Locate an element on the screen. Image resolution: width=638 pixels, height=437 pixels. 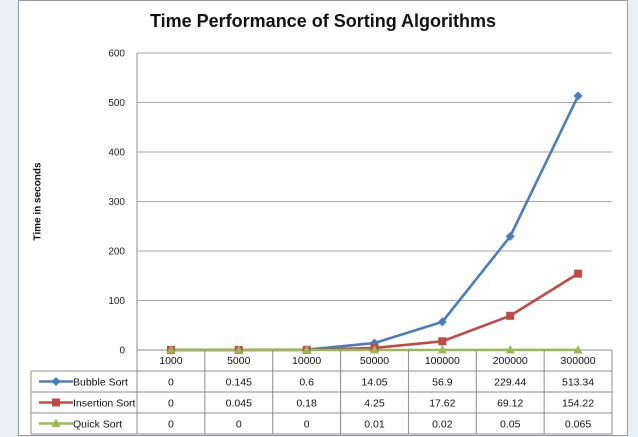
data-table-value: 0.045 is located at coordinates (239, 404).